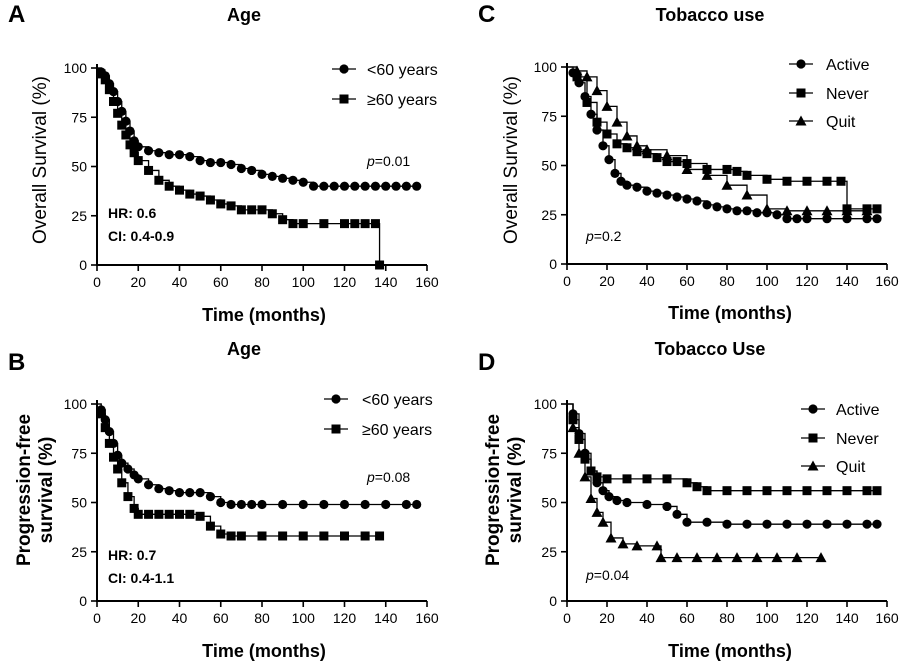 The height and width of the screenshot is (663, 912). I want to click on x-tick-label: 120, so click(345, 618).